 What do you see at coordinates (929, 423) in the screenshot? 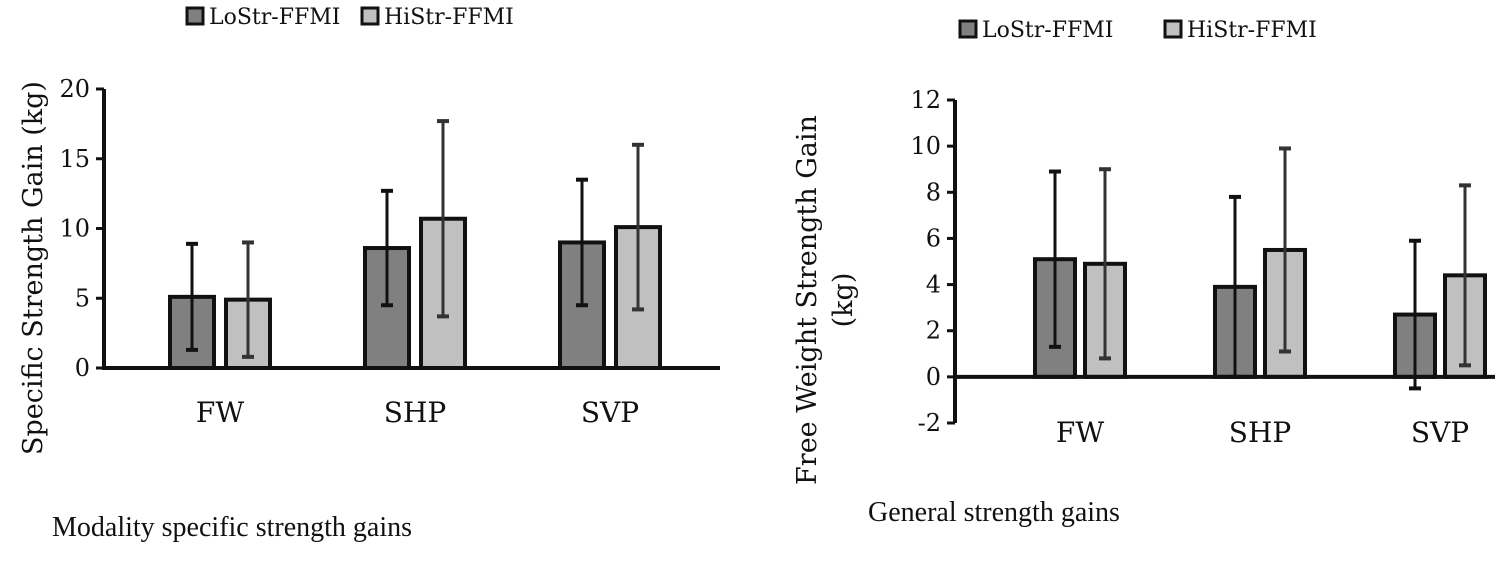
I see `y-tick-label: -2` at bounding box center [929, 423].